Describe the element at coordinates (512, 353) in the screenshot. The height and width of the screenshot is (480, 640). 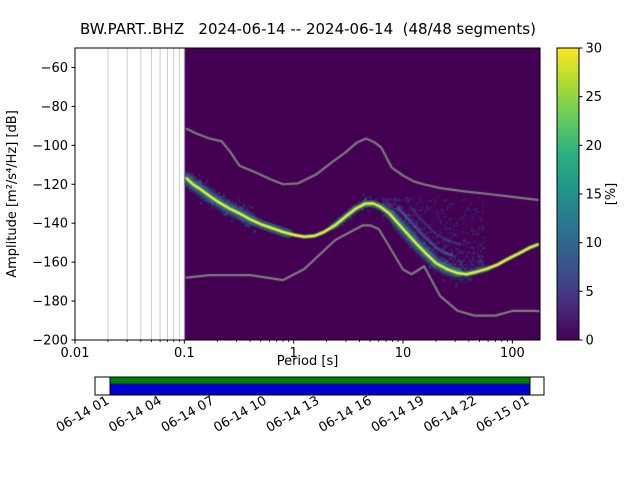
I see `x-tick-label: 100` at that location.